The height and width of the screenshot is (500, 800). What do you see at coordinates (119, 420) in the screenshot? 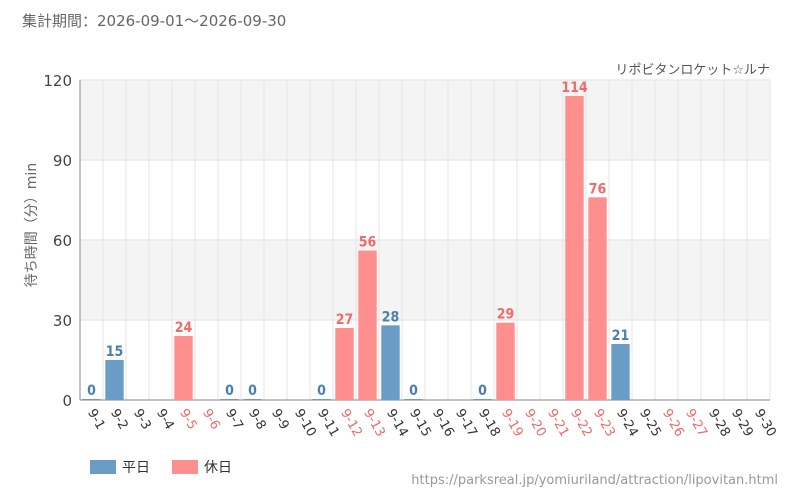
I see `x-tick-label: 9-2` at bounding box center [119, 420].